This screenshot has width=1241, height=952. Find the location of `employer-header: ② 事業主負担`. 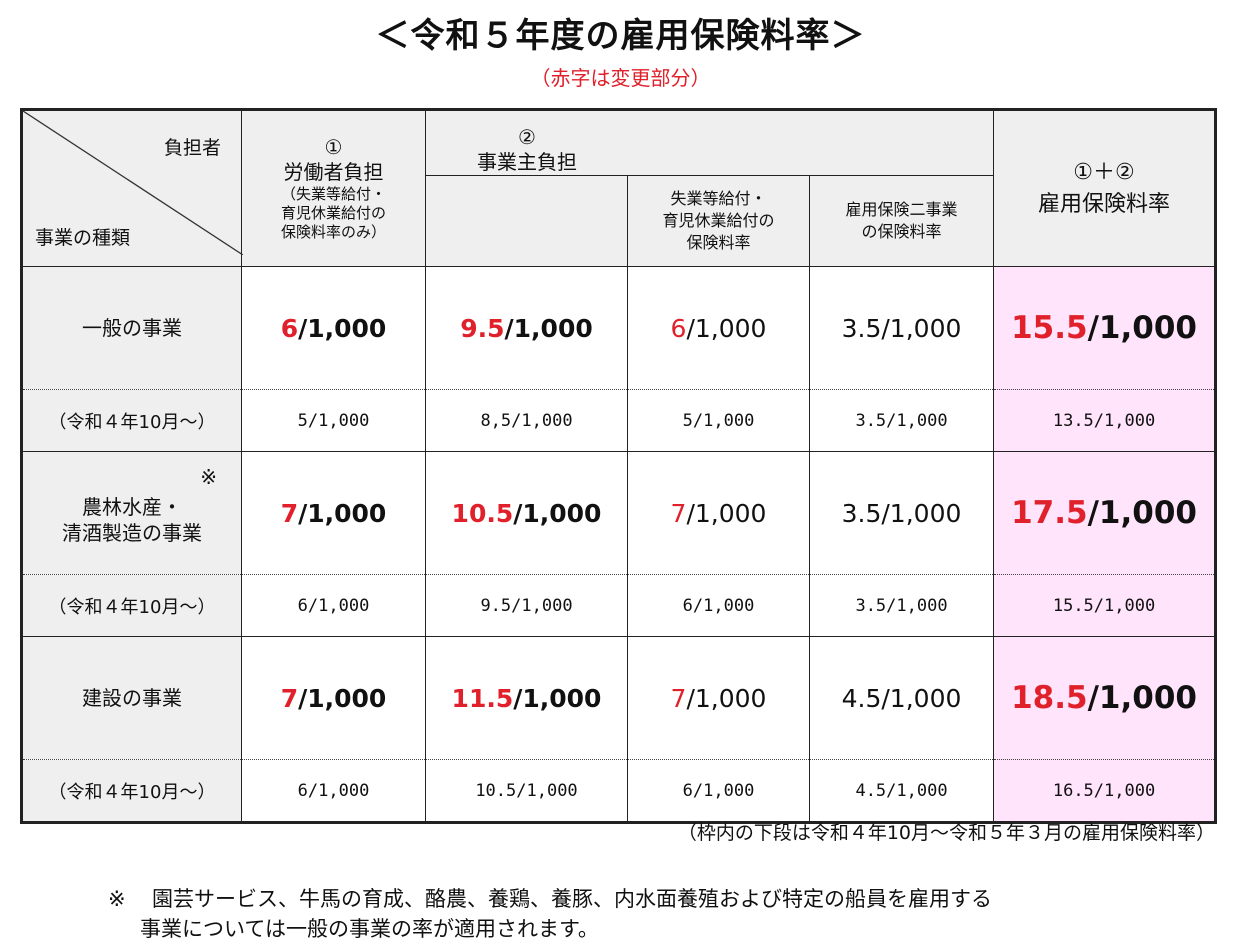

employer-header: ② 事業主負担 is located at coordinates (709, 142).